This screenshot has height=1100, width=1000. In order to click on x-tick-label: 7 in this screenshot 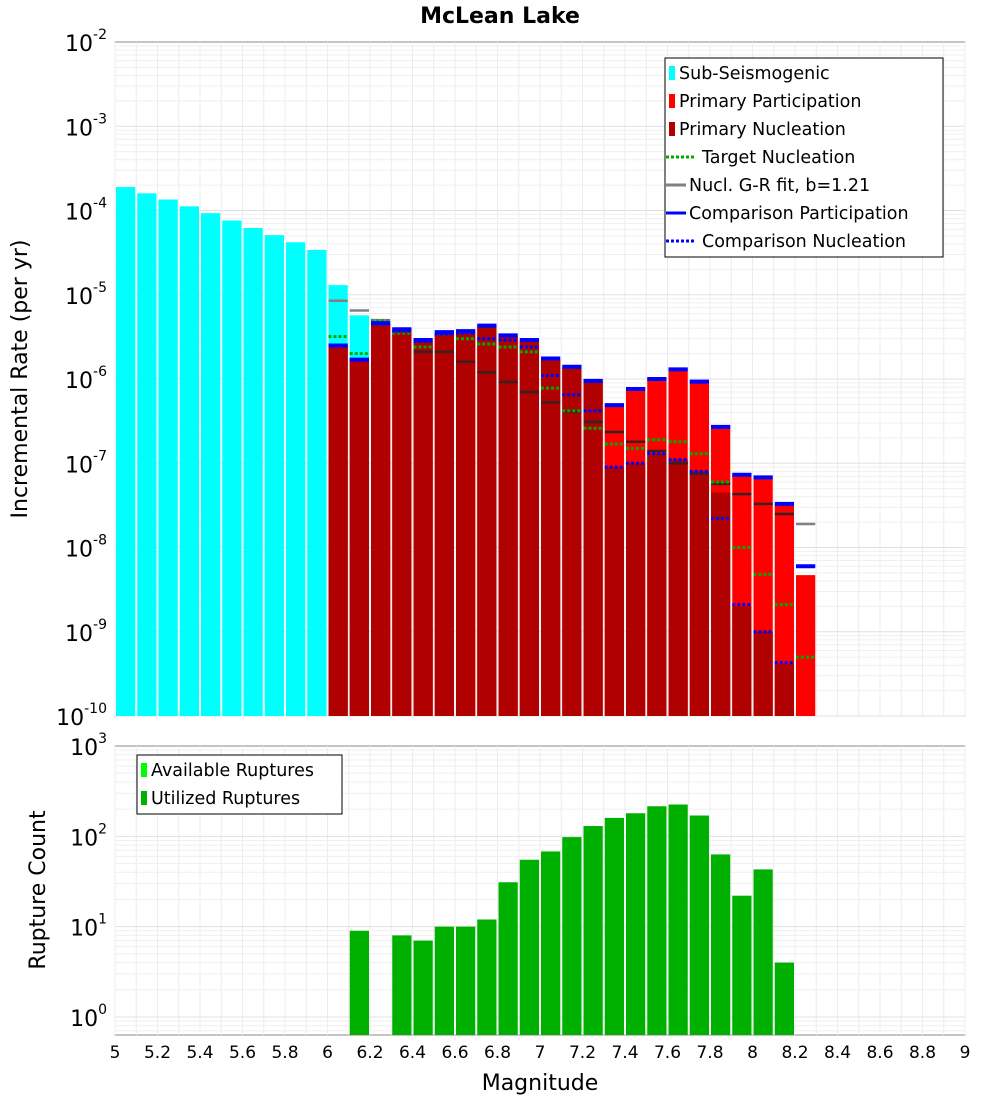, I will do `click(540, 1053)`.